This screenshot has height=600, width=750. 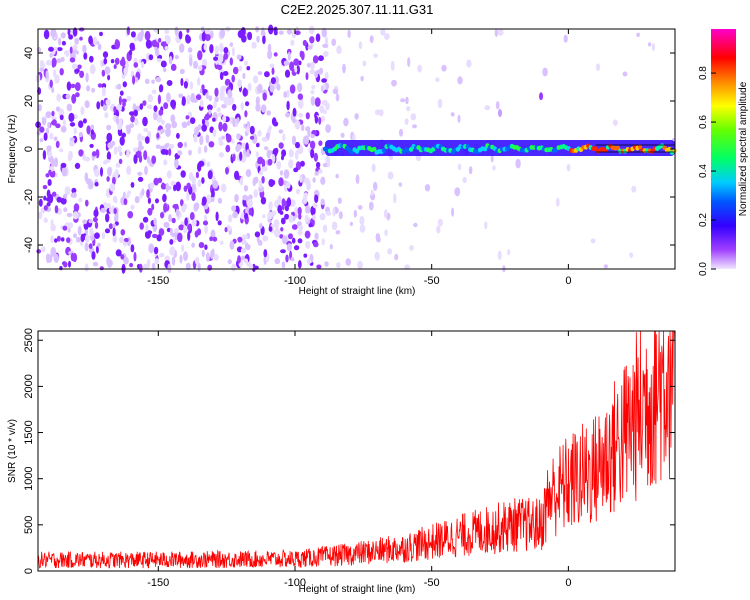 I want to click on y-tick-label: -20, so click(x=29, y=197).